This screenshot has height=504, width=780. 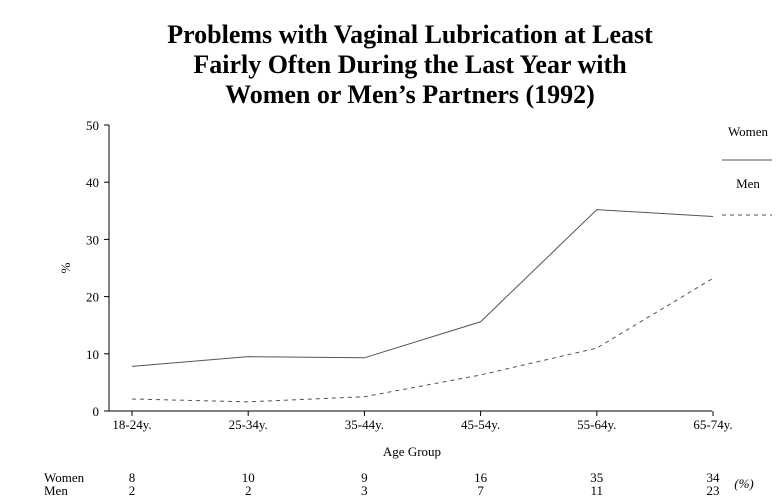 I want to click on table-cell: 8, so click(x=132, y=477).